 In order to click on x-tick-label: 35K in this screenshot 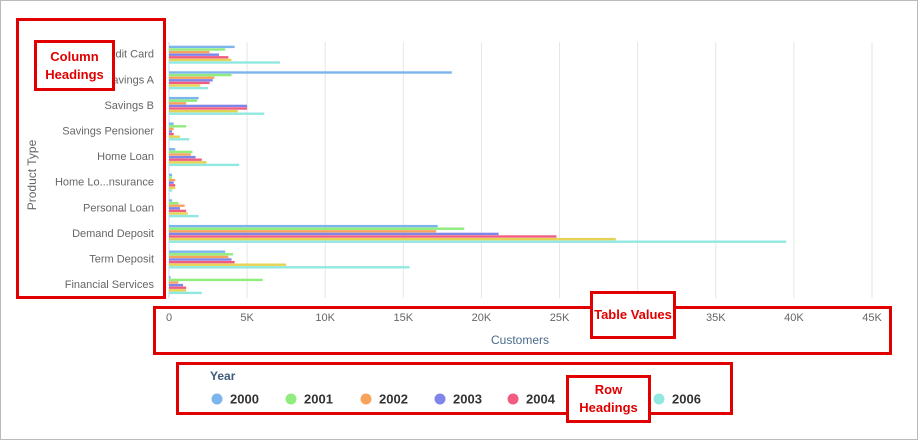, I will do `click(716, 318)`.